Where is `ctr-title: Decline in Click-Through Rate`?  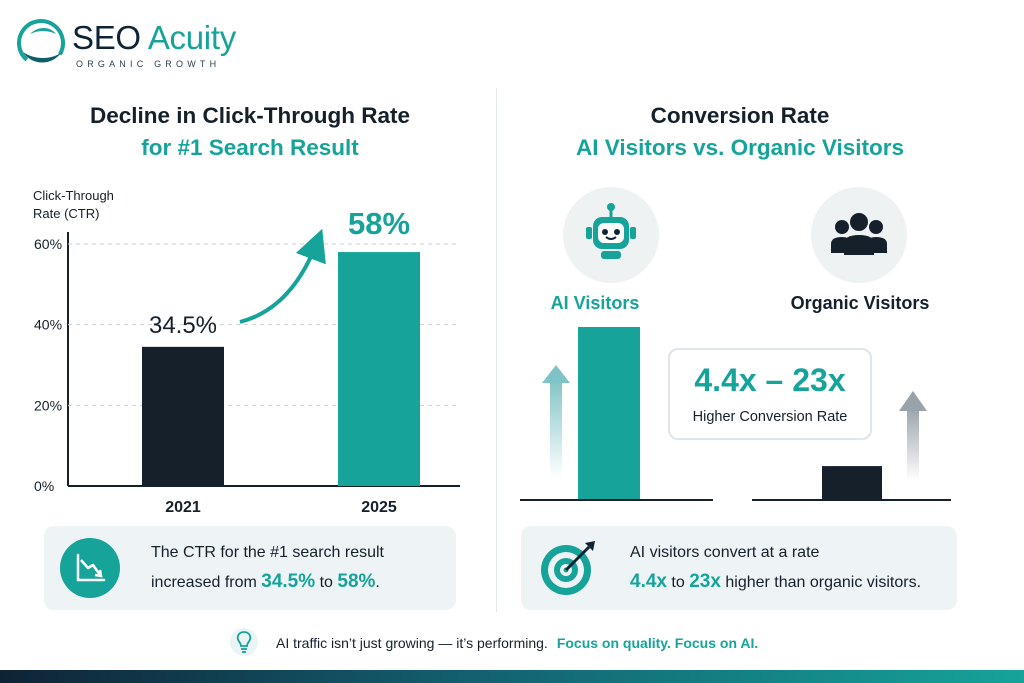
ctr-title: Decline in Click-Through Rate is located at coordinates (250, 115).